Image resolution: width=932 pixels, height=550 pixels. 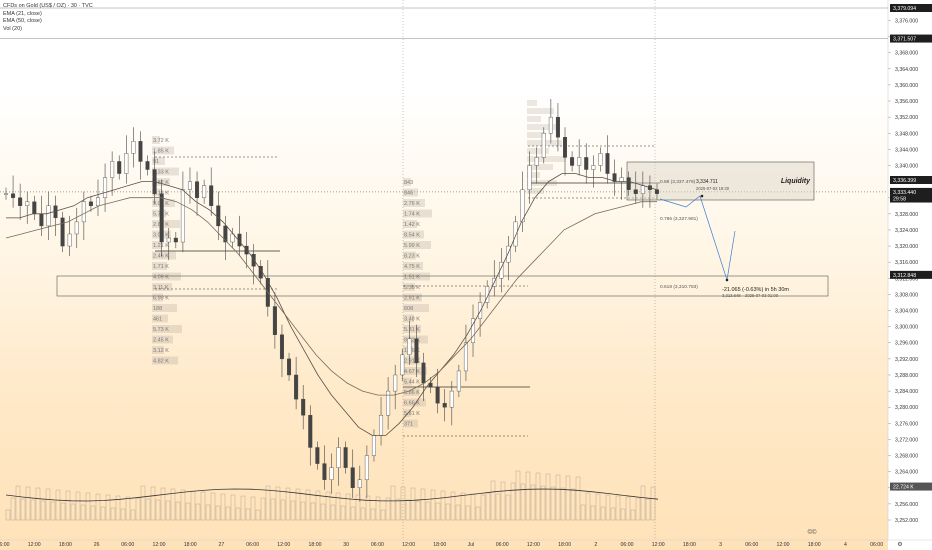 What do you see at coordinates (471, 545) in the screenshot?
I see `time-tick-label: Jul` at bounding box center [471, 545].